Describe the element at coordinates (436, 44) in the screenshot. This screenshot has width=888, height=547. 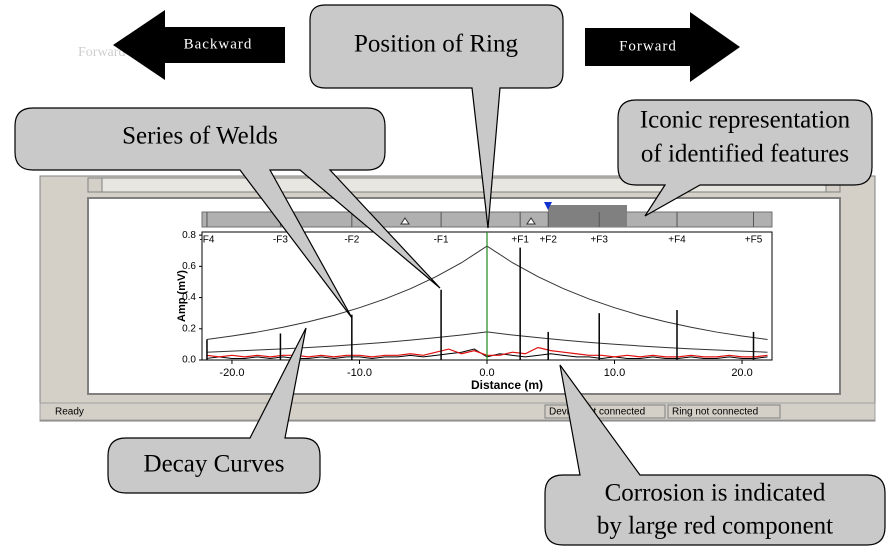
I see `callout-text: Position of Ring` at that location.